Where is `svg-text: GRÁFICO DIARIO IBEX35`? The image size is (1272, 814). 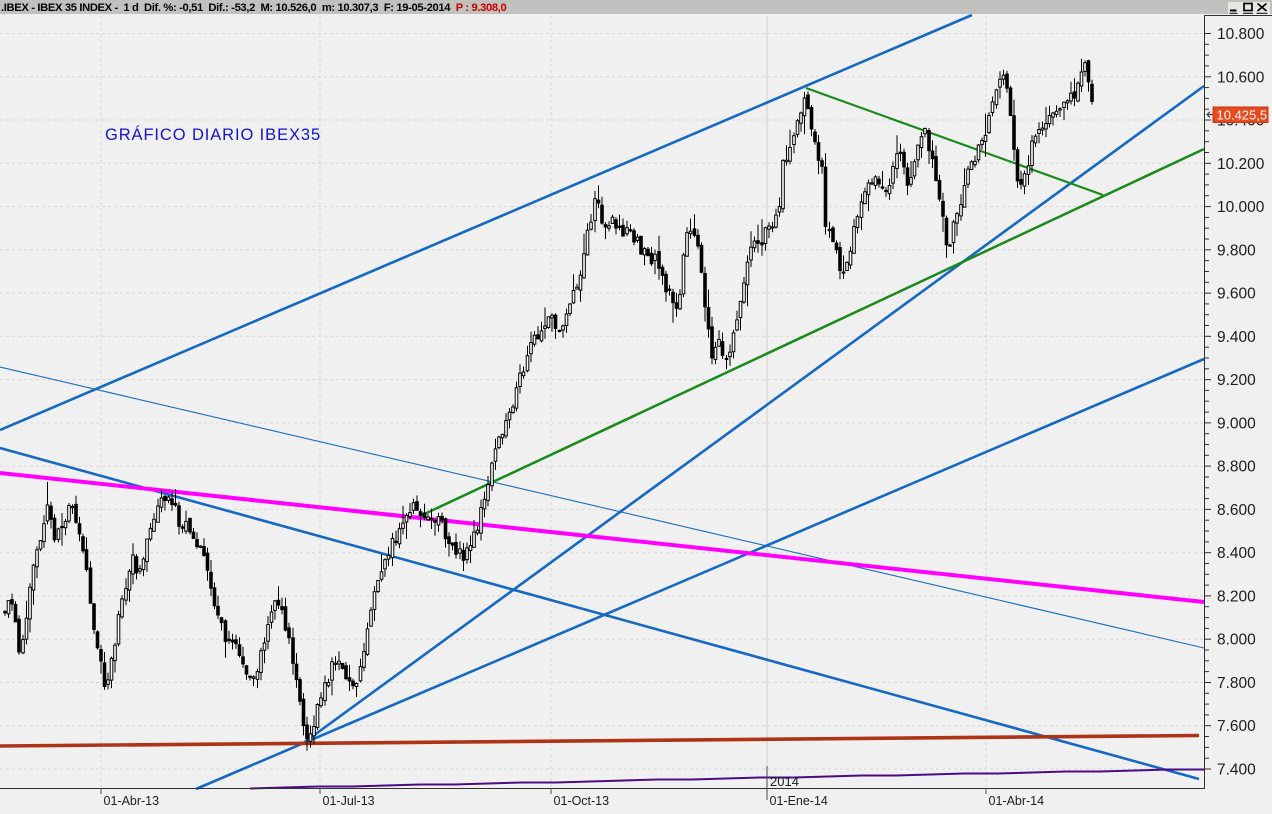 svg-text: GRÁFICO DIARIO IBEX35 is located at coordinates (213, 134).